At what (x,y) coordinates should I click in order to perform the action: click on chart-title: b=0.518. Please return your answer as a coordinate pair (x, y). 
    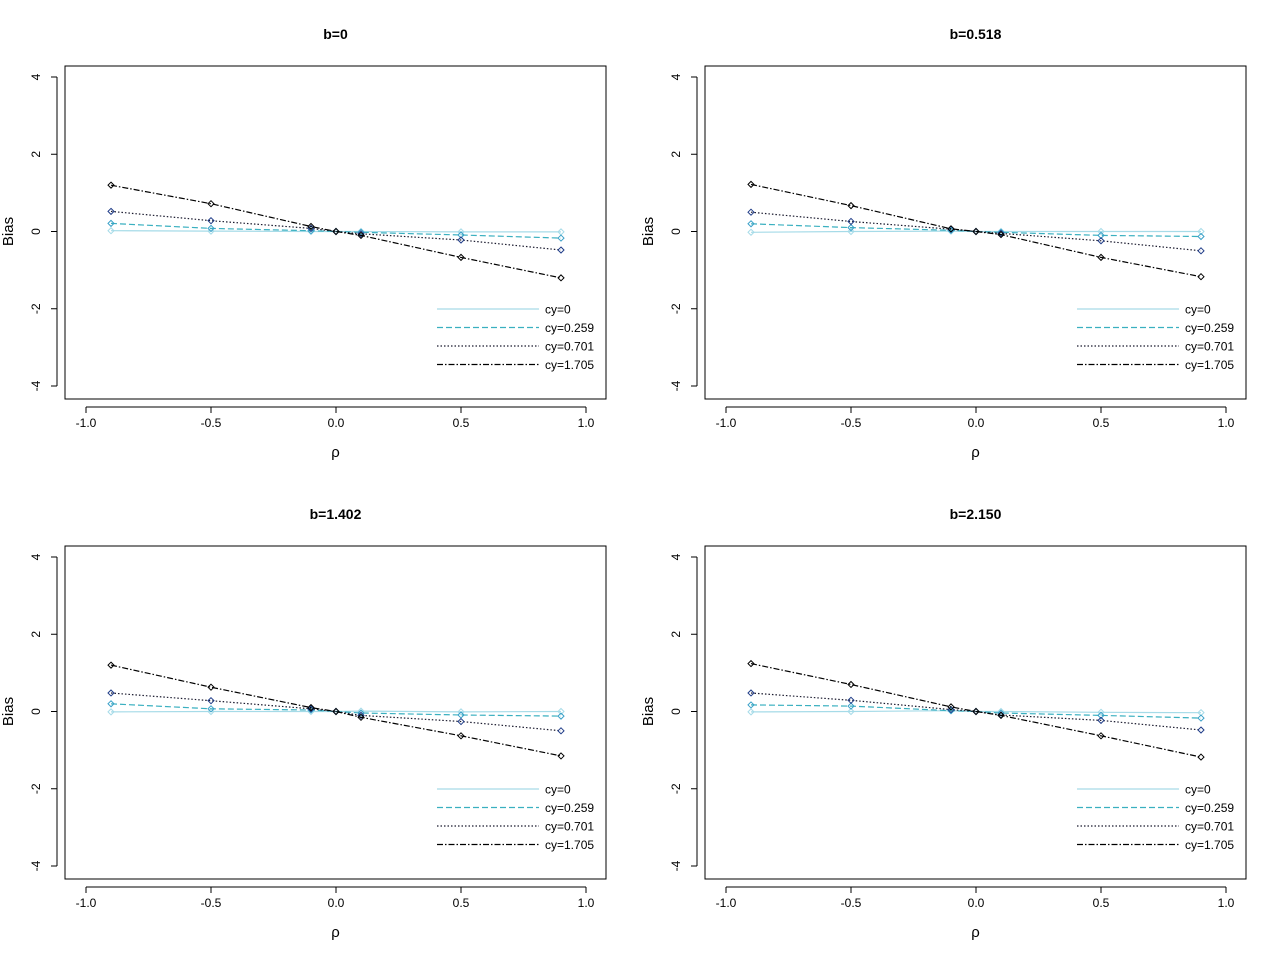
    Looking at the image, I should click on (976, 34).